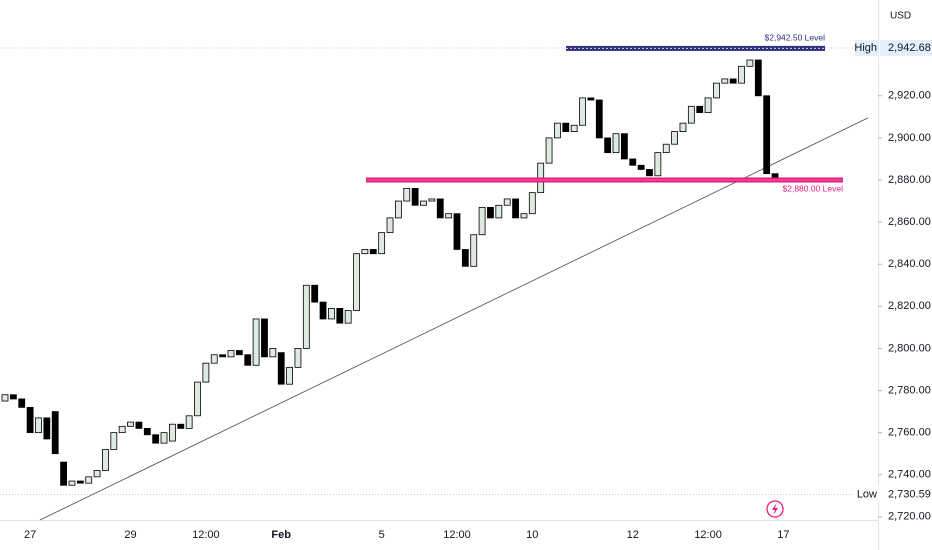 This screenshot has width=932, height=550. Describe the element at coordinates (909, 180) in the screenshot. I see `y-tick-label: 2,880.00` at that location.